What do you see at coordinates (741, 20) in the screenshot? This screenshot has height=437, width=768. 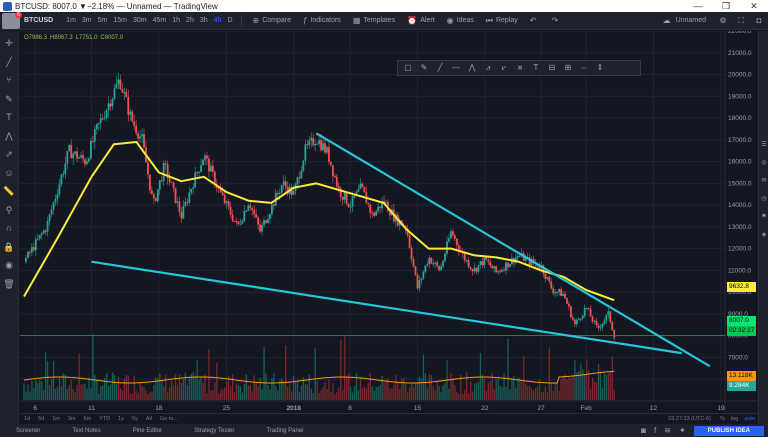 I see `fullscreen-icon: ⛶` at bounding box center [741, 20].